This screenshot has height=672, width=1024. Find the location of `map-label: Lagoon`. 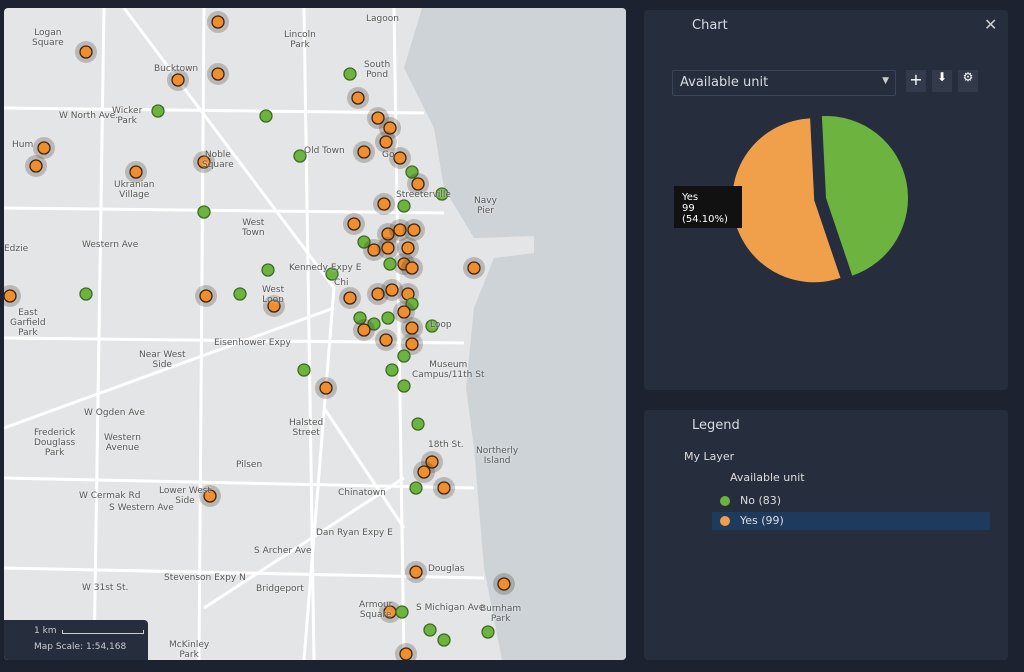

map-label: Lagoon is located at coordinates (382, 19).